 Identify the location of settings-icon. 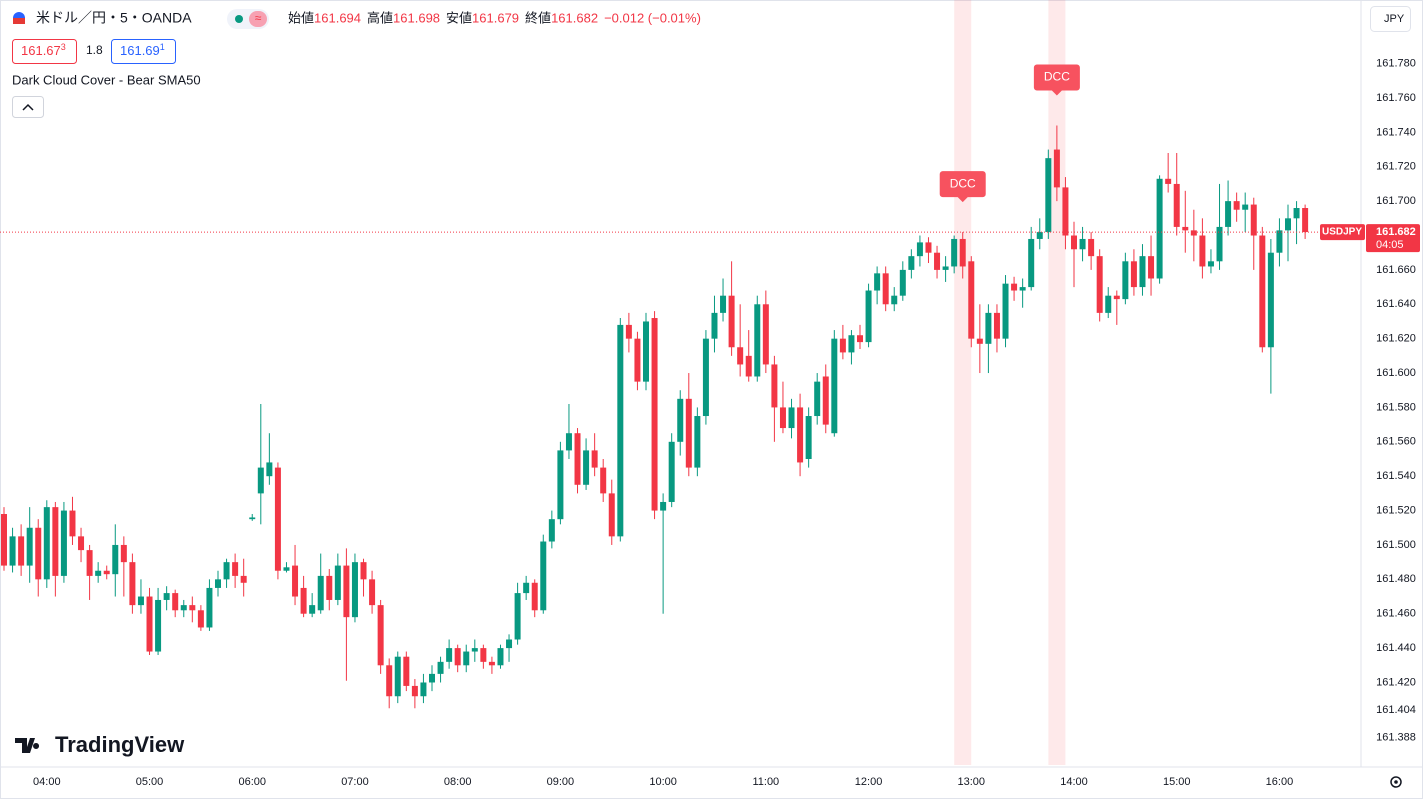
(1396, 782).